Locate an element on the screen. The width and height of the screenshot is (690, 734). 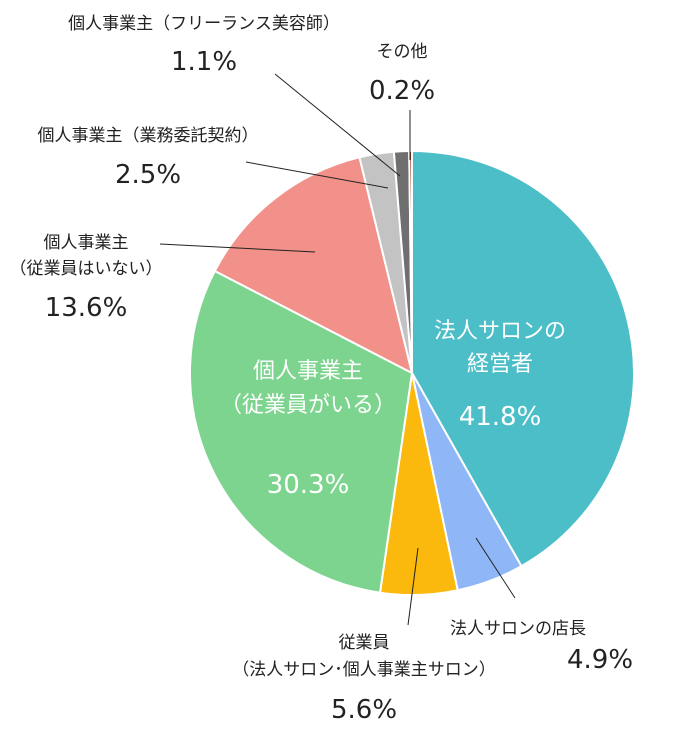
slice-name-label: 個人事業主（フリーランス美容師） is located at coordinates (204, 24).